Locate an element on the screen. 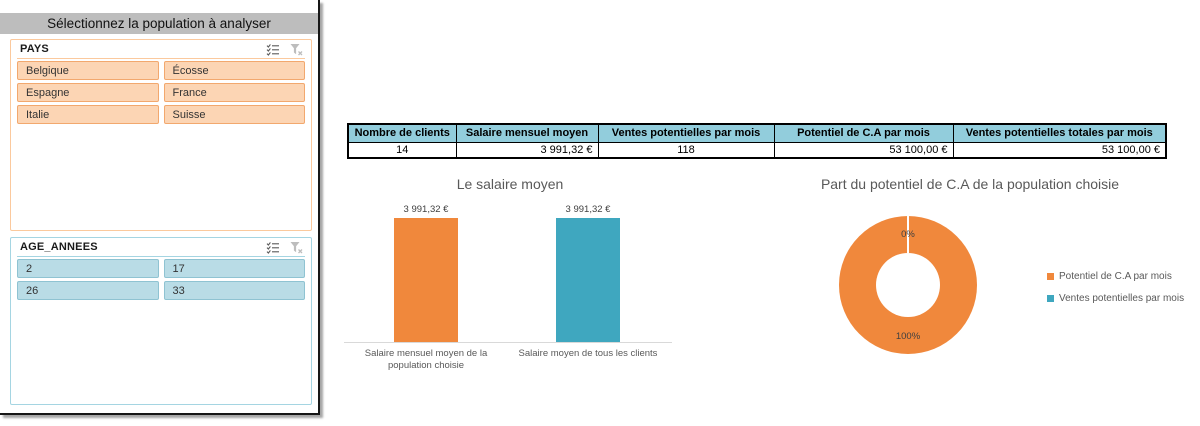  bar-population-choisie is located at coordinates (426, 280).